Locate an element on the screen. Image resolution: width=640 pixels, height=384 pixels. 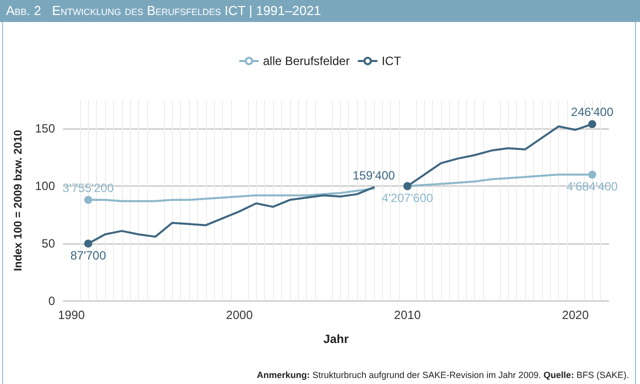
x-tick-label: 2000 is located at coordinates (240, 315).